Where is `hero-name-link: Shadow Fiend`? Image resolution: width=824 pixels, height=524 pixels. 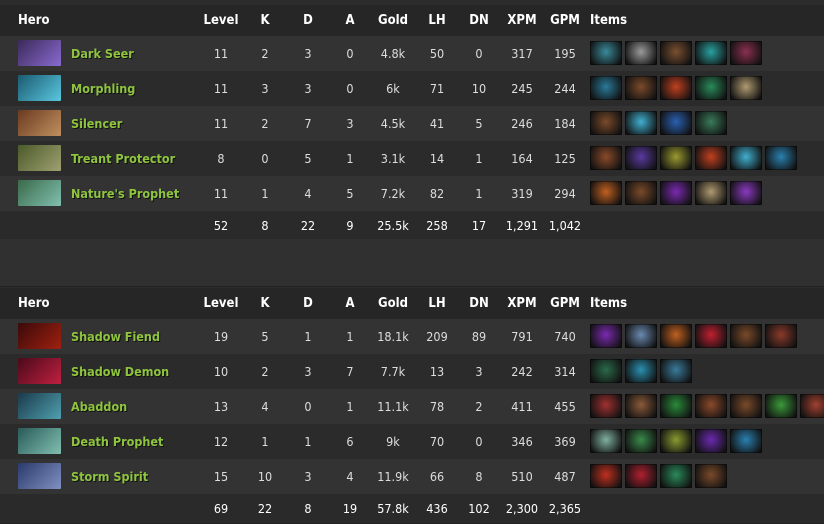 hero-name-link: Shadow Fiend is located at coordinates (115, 336).